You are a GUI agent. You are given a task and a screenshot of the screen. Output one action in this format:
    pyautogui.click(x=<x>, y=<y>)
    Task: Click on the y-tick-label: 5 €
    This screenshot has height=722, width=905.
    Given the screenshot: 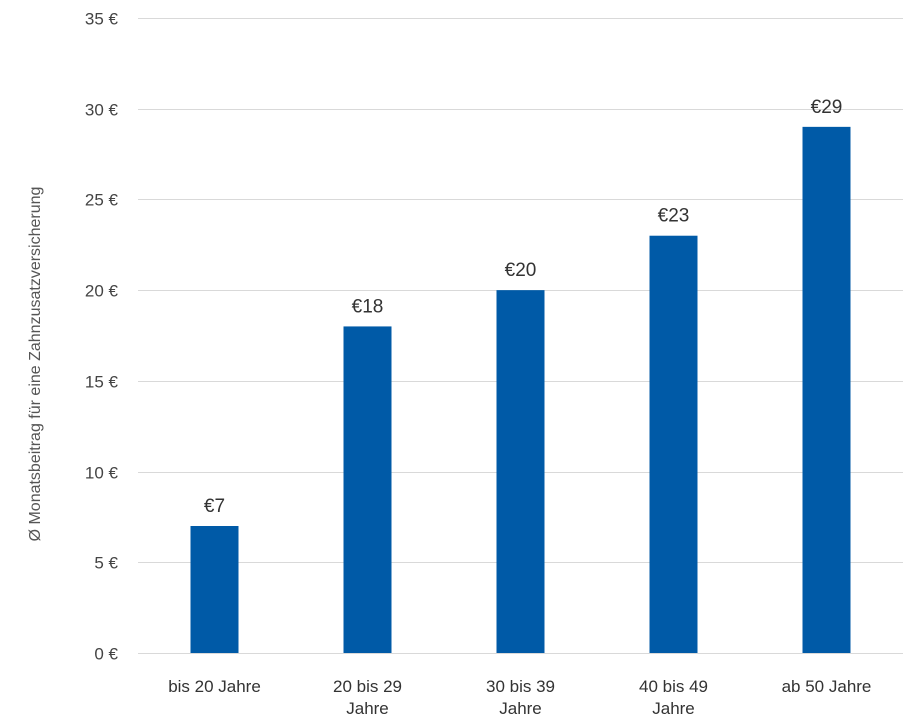 What is the action you would take?
    pyautogui.click(x=106, y=563)
    